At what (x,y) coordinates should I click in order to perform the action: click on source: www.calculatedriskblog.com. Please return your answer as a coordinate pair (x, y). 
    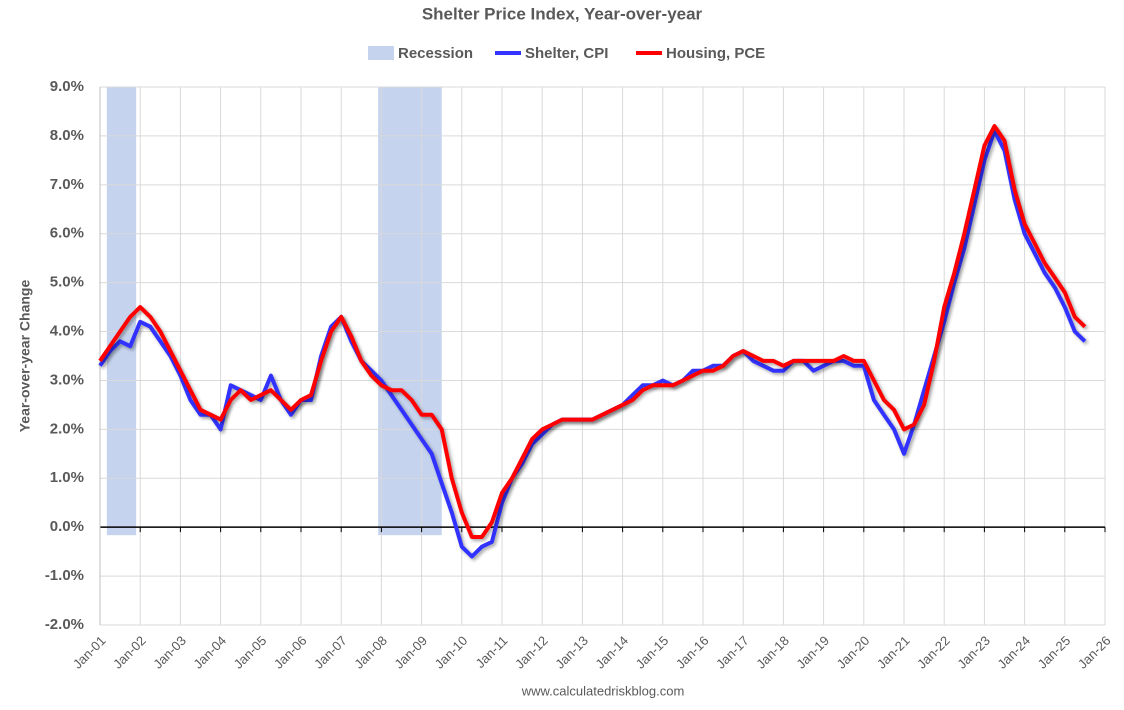
    Looking at the image, I should click on (603, 690).